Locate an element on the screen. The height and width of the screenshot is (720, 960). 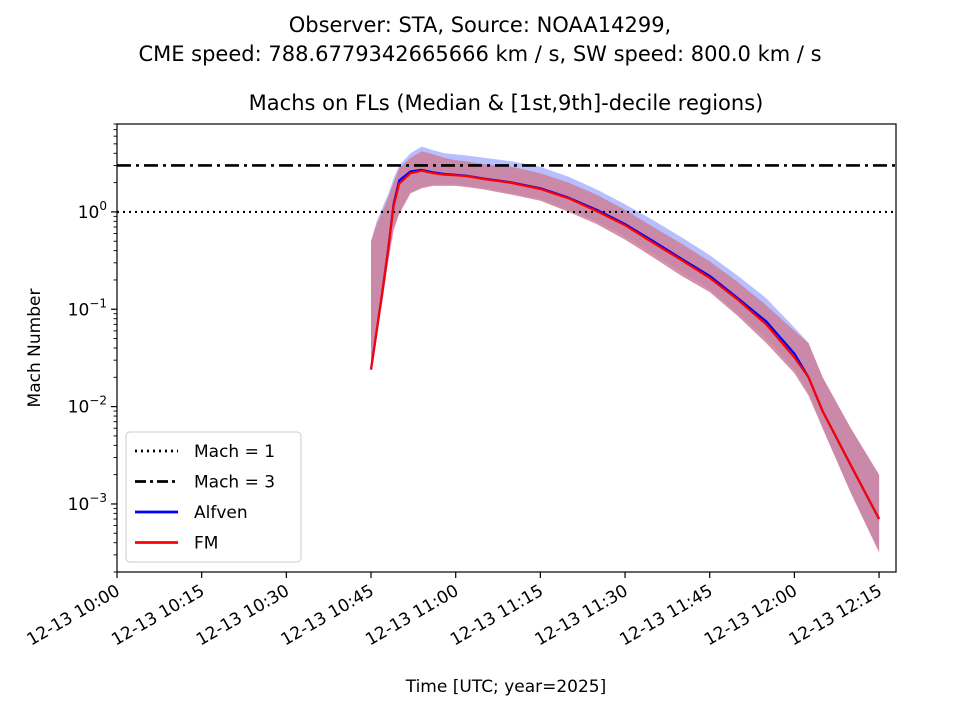
y-tick-label: 10⁻³ is located at coordinates (87, 503).